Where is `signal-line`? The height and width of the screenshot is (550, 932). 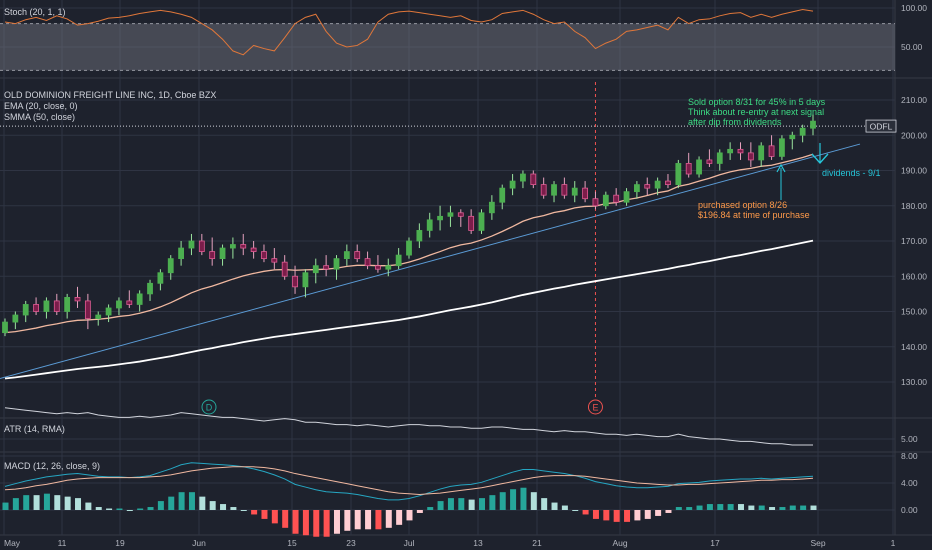
signal-line is located at coordinates (409, 480).